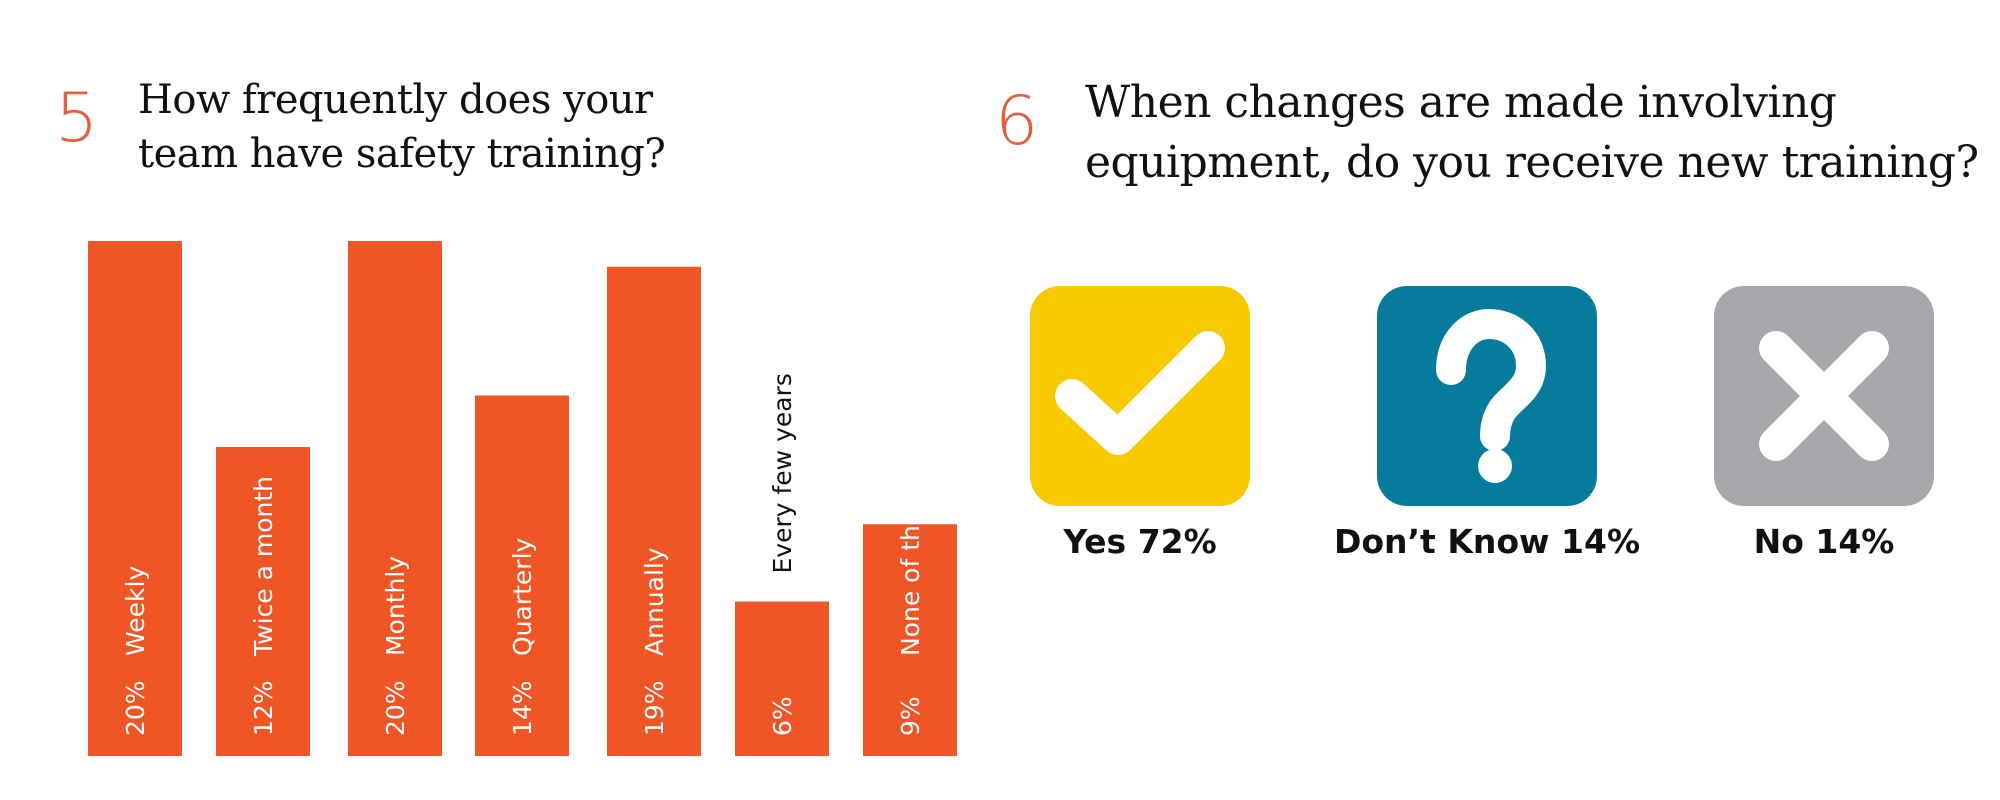 This screenshot has width=2000, height=800. I want to click on answer-dont-know: Don’t Know 14%, so click(1487, 423).